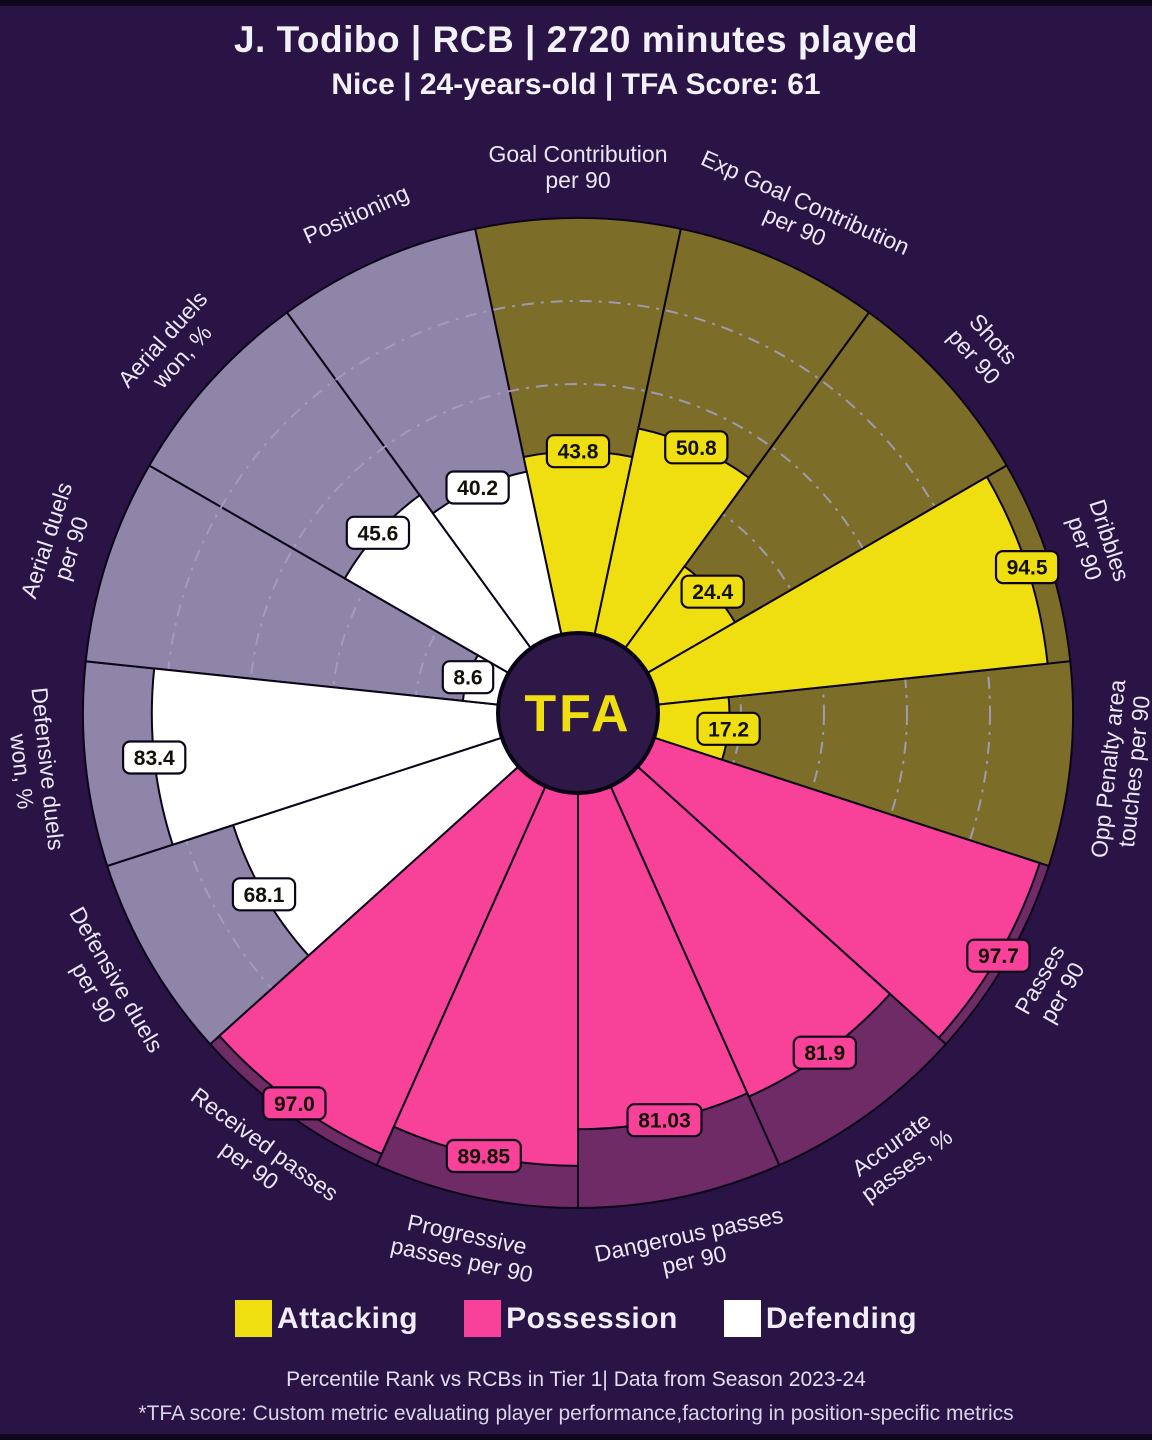  I want to click on category-label-defensive-duels-won: Defensive duelswon, %, so click(35, 770).